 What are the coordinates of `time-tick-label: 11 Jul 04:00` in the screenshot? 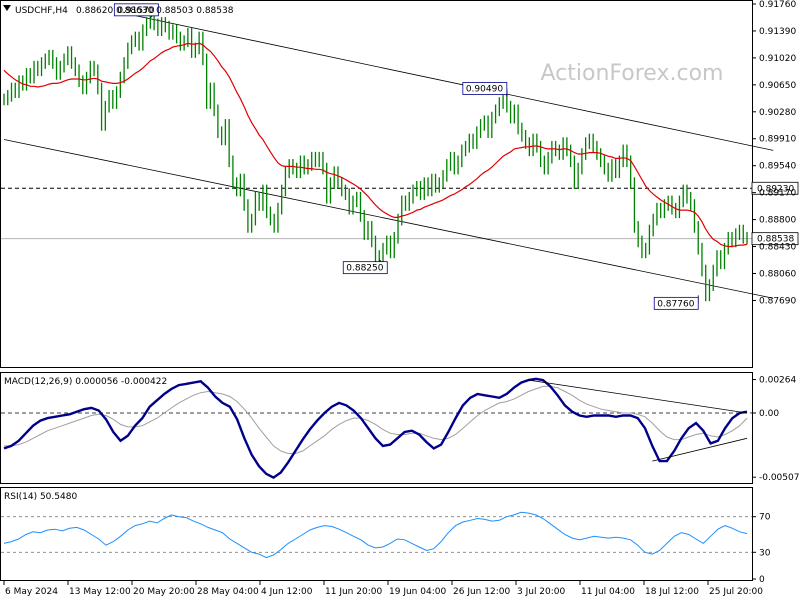 It's located at (608, 592).